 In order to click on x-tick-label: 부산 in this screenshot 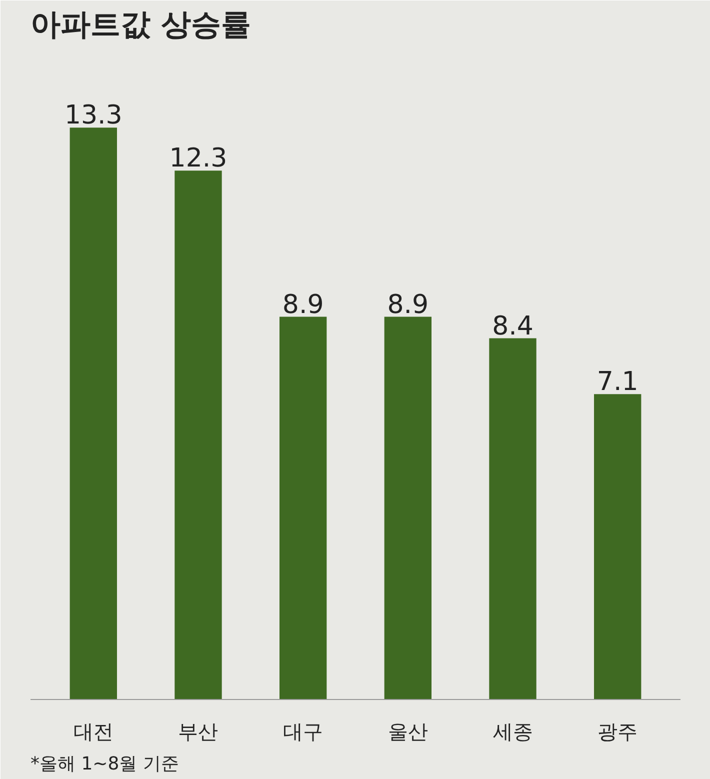, I will do `click(198, 732)`.